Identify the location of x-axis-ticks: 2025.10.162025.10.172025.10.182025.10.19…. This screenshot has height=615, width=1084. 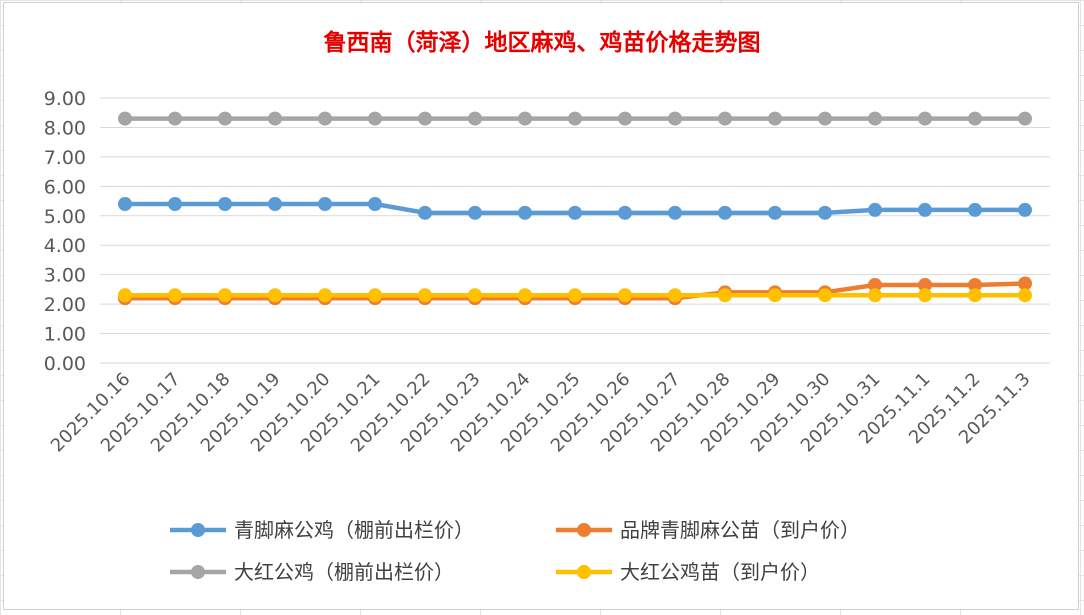
(541, 413).